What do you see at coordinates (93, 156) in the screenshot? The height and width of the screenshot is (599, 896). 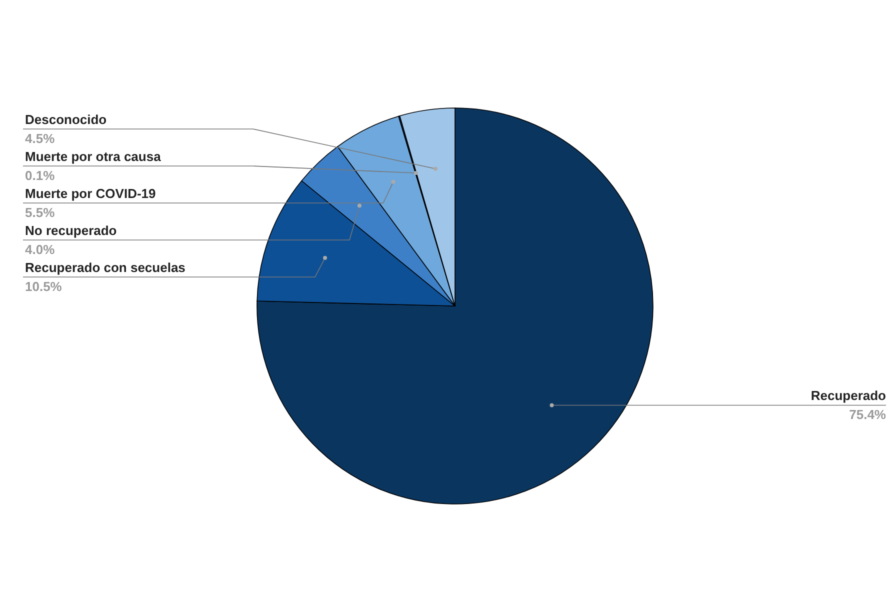 I see `slice-label: Muerte por otra causa` at bounding box center [93, 156].